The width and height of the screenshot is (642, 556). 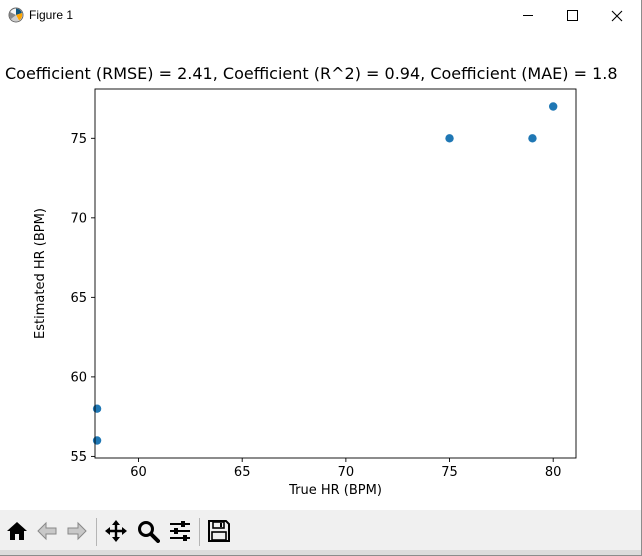 I want to click on matplotlib-figure-icon, so click(x=16, y=15).